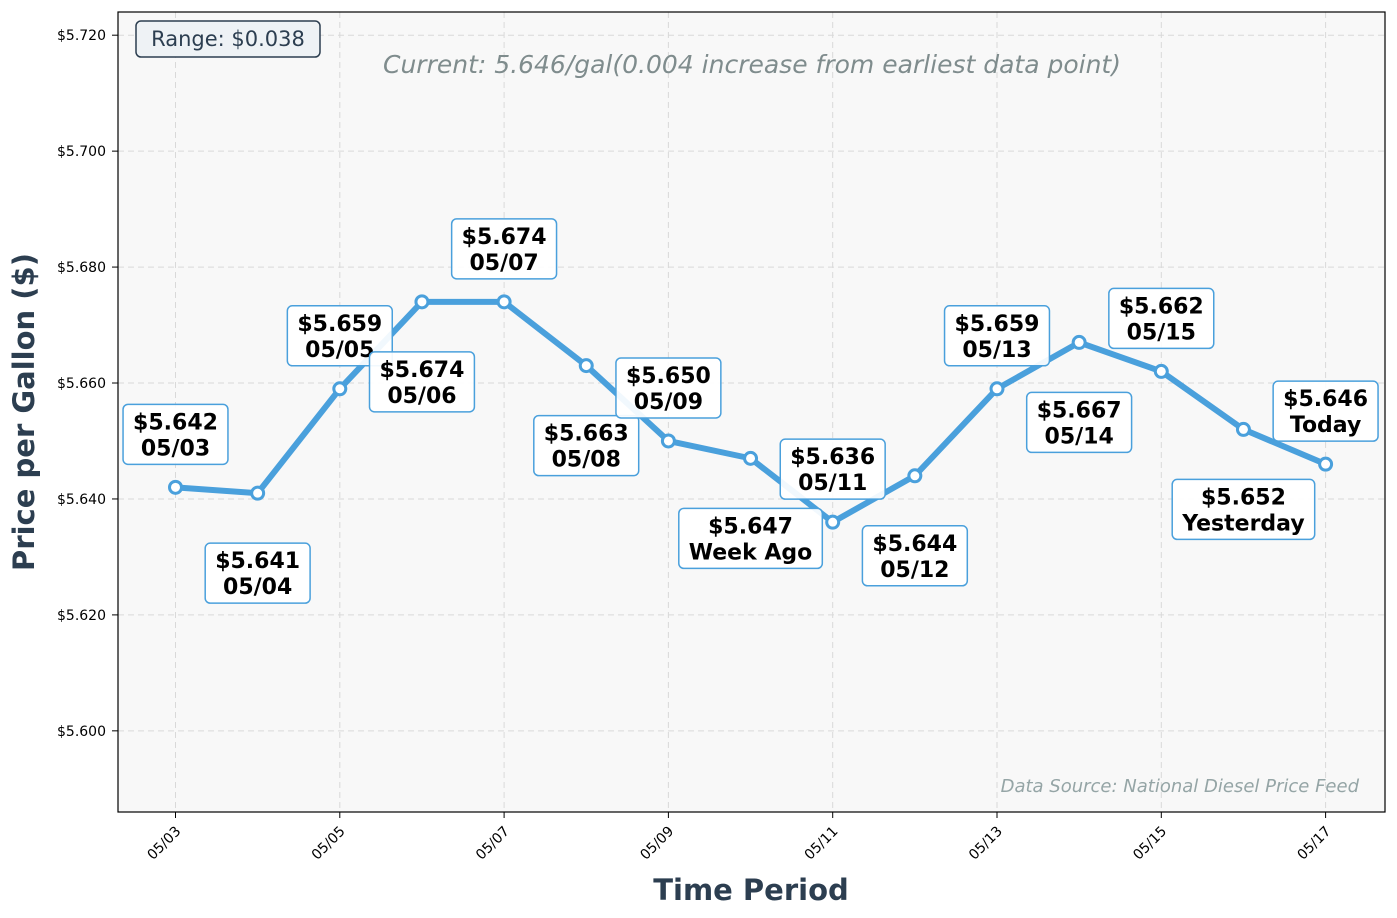 Image resolution: width=1397 pixels, height=918 pixels. What do you see at coordinates (339, 350) in the screenshot?
I see `data-label-date: 05/05` at bounding box center [339, 350].